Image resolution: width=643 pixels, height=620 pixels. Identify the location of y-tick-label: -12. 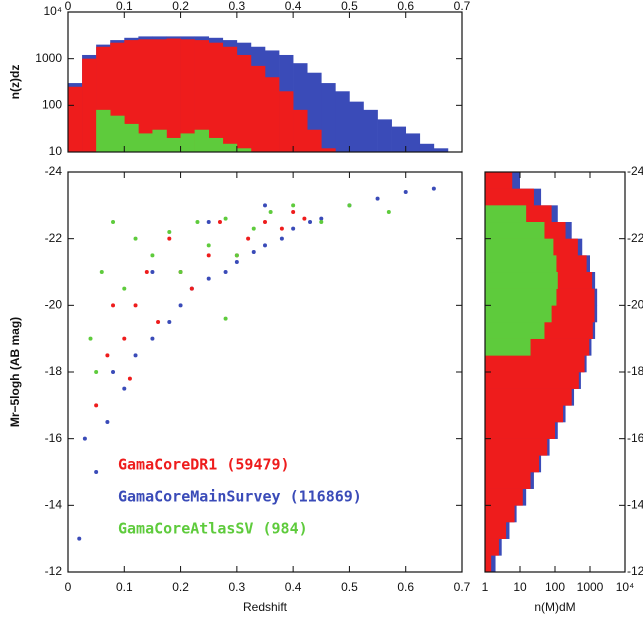
(635, 571).